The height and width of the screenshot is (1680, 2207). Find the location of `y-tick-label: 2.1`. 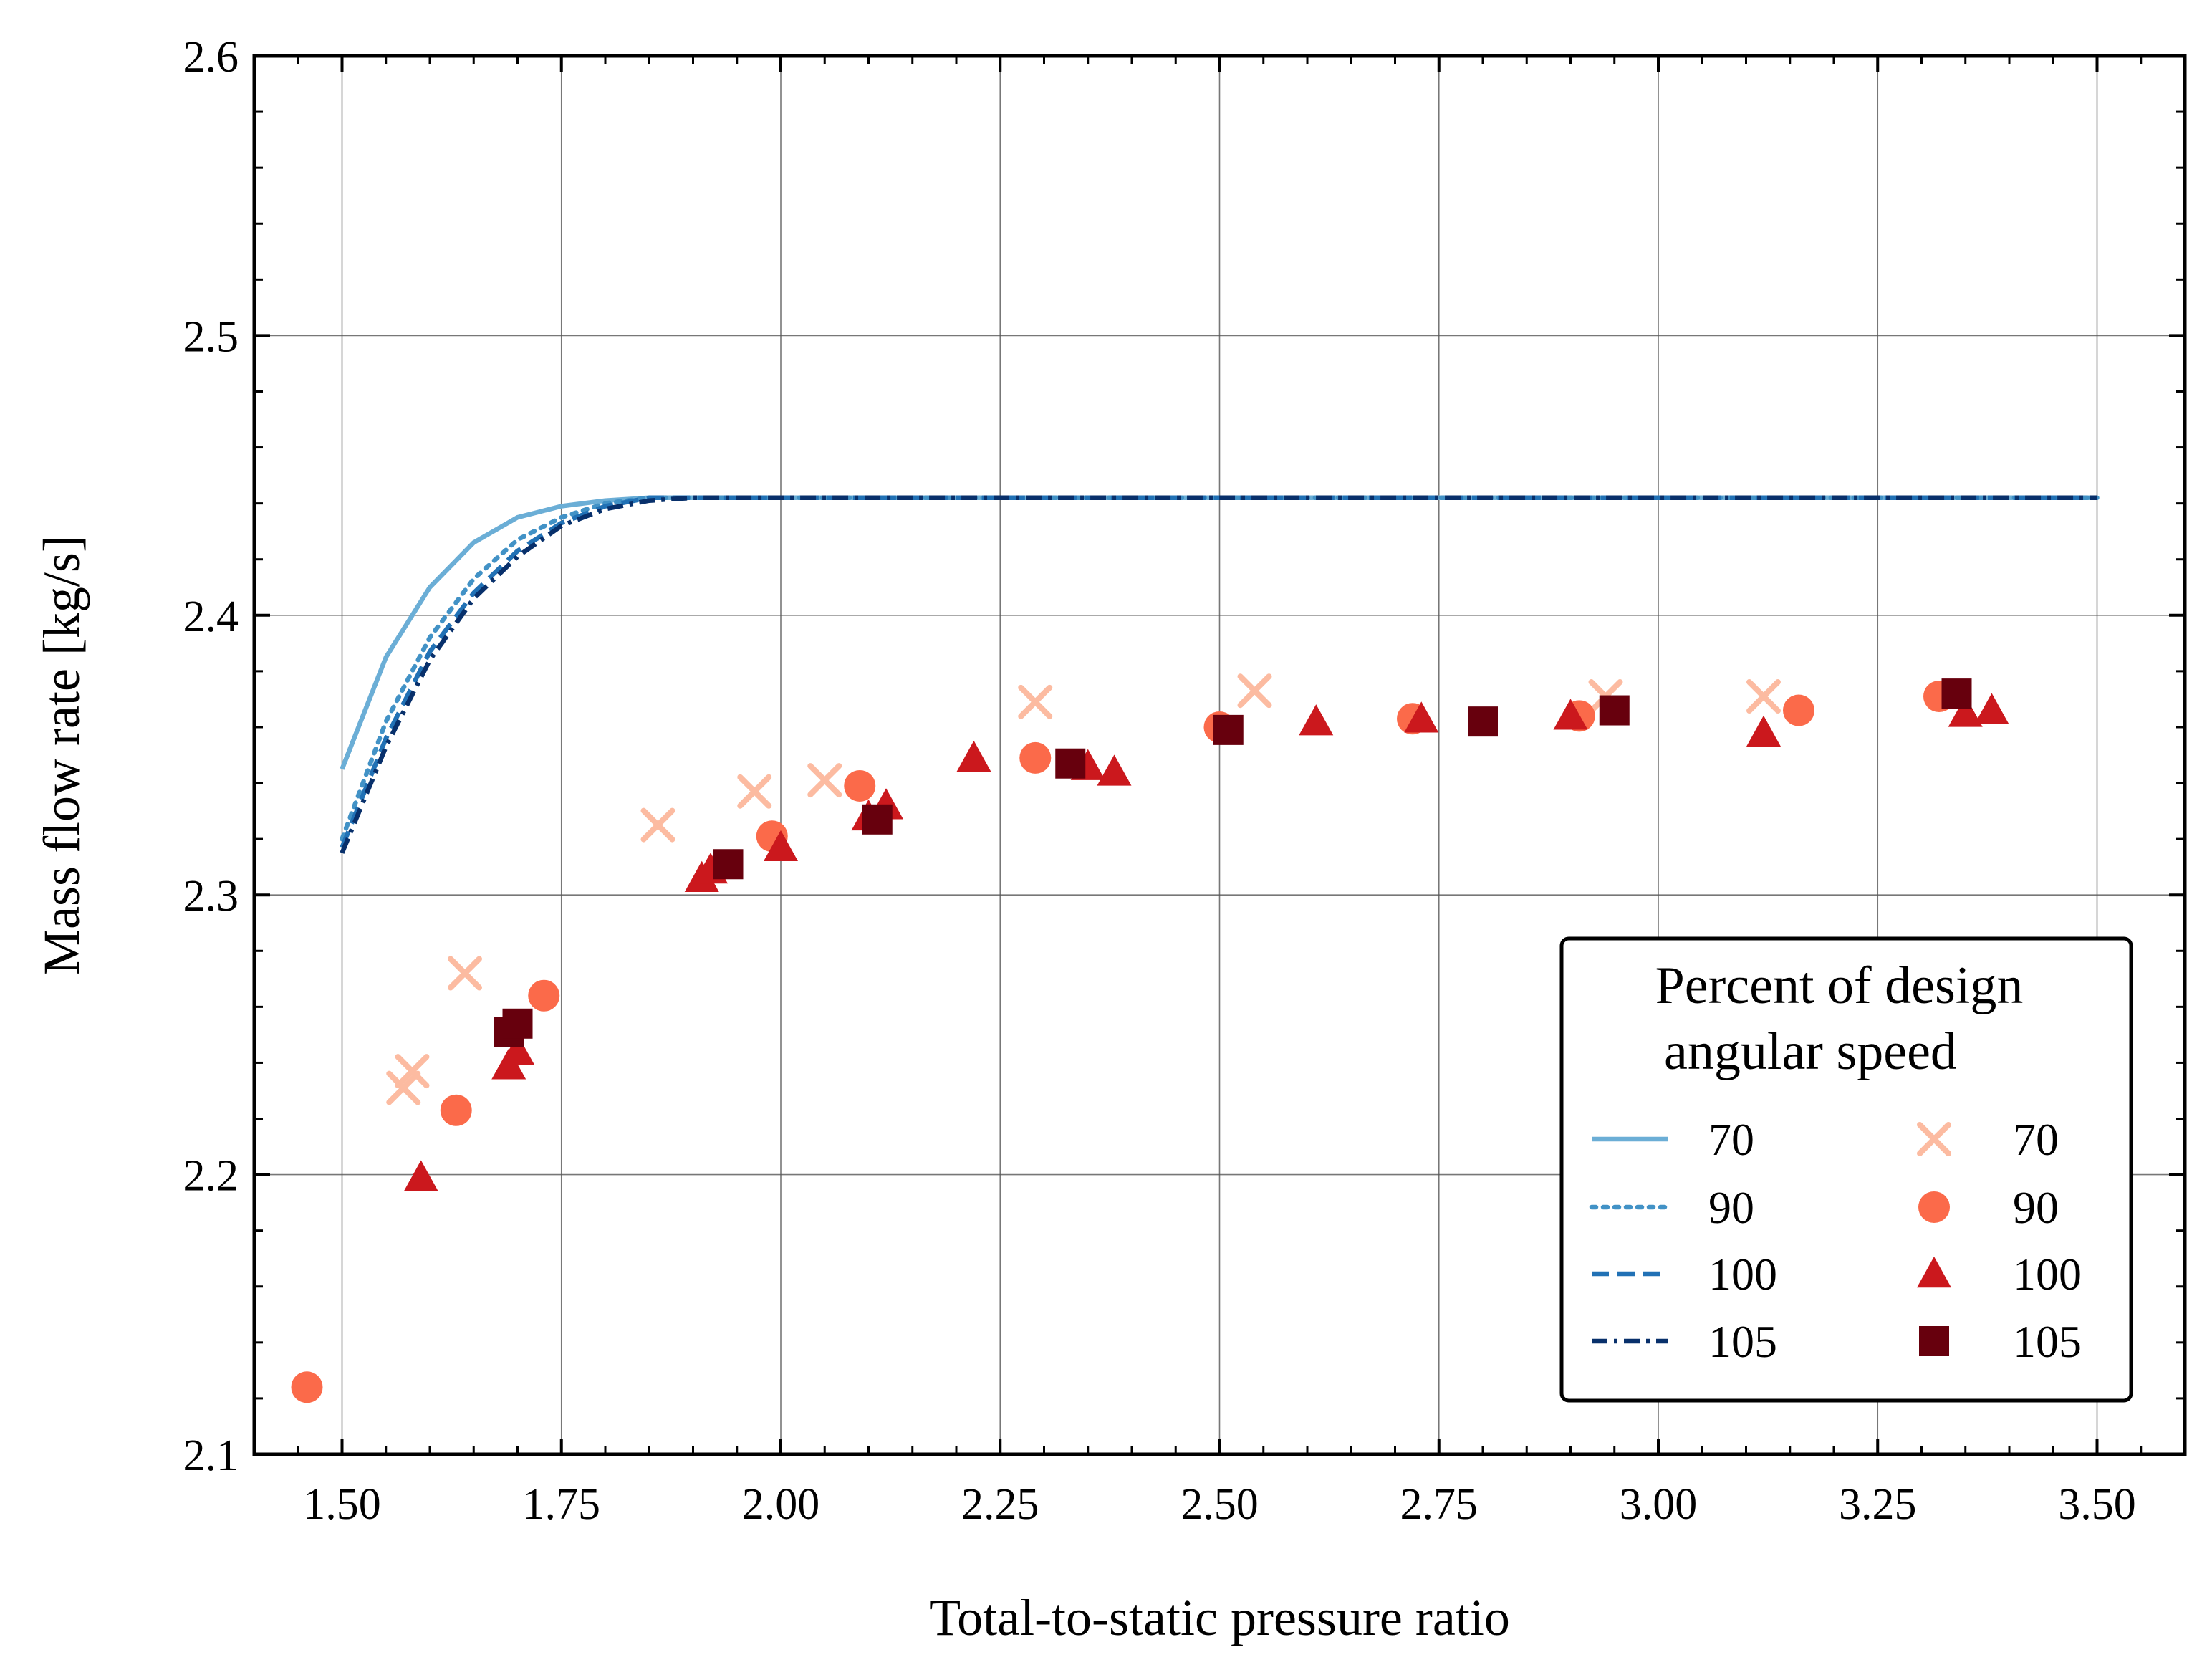

y-tick-label: 2.1 is located at coordinates (211, 1455).